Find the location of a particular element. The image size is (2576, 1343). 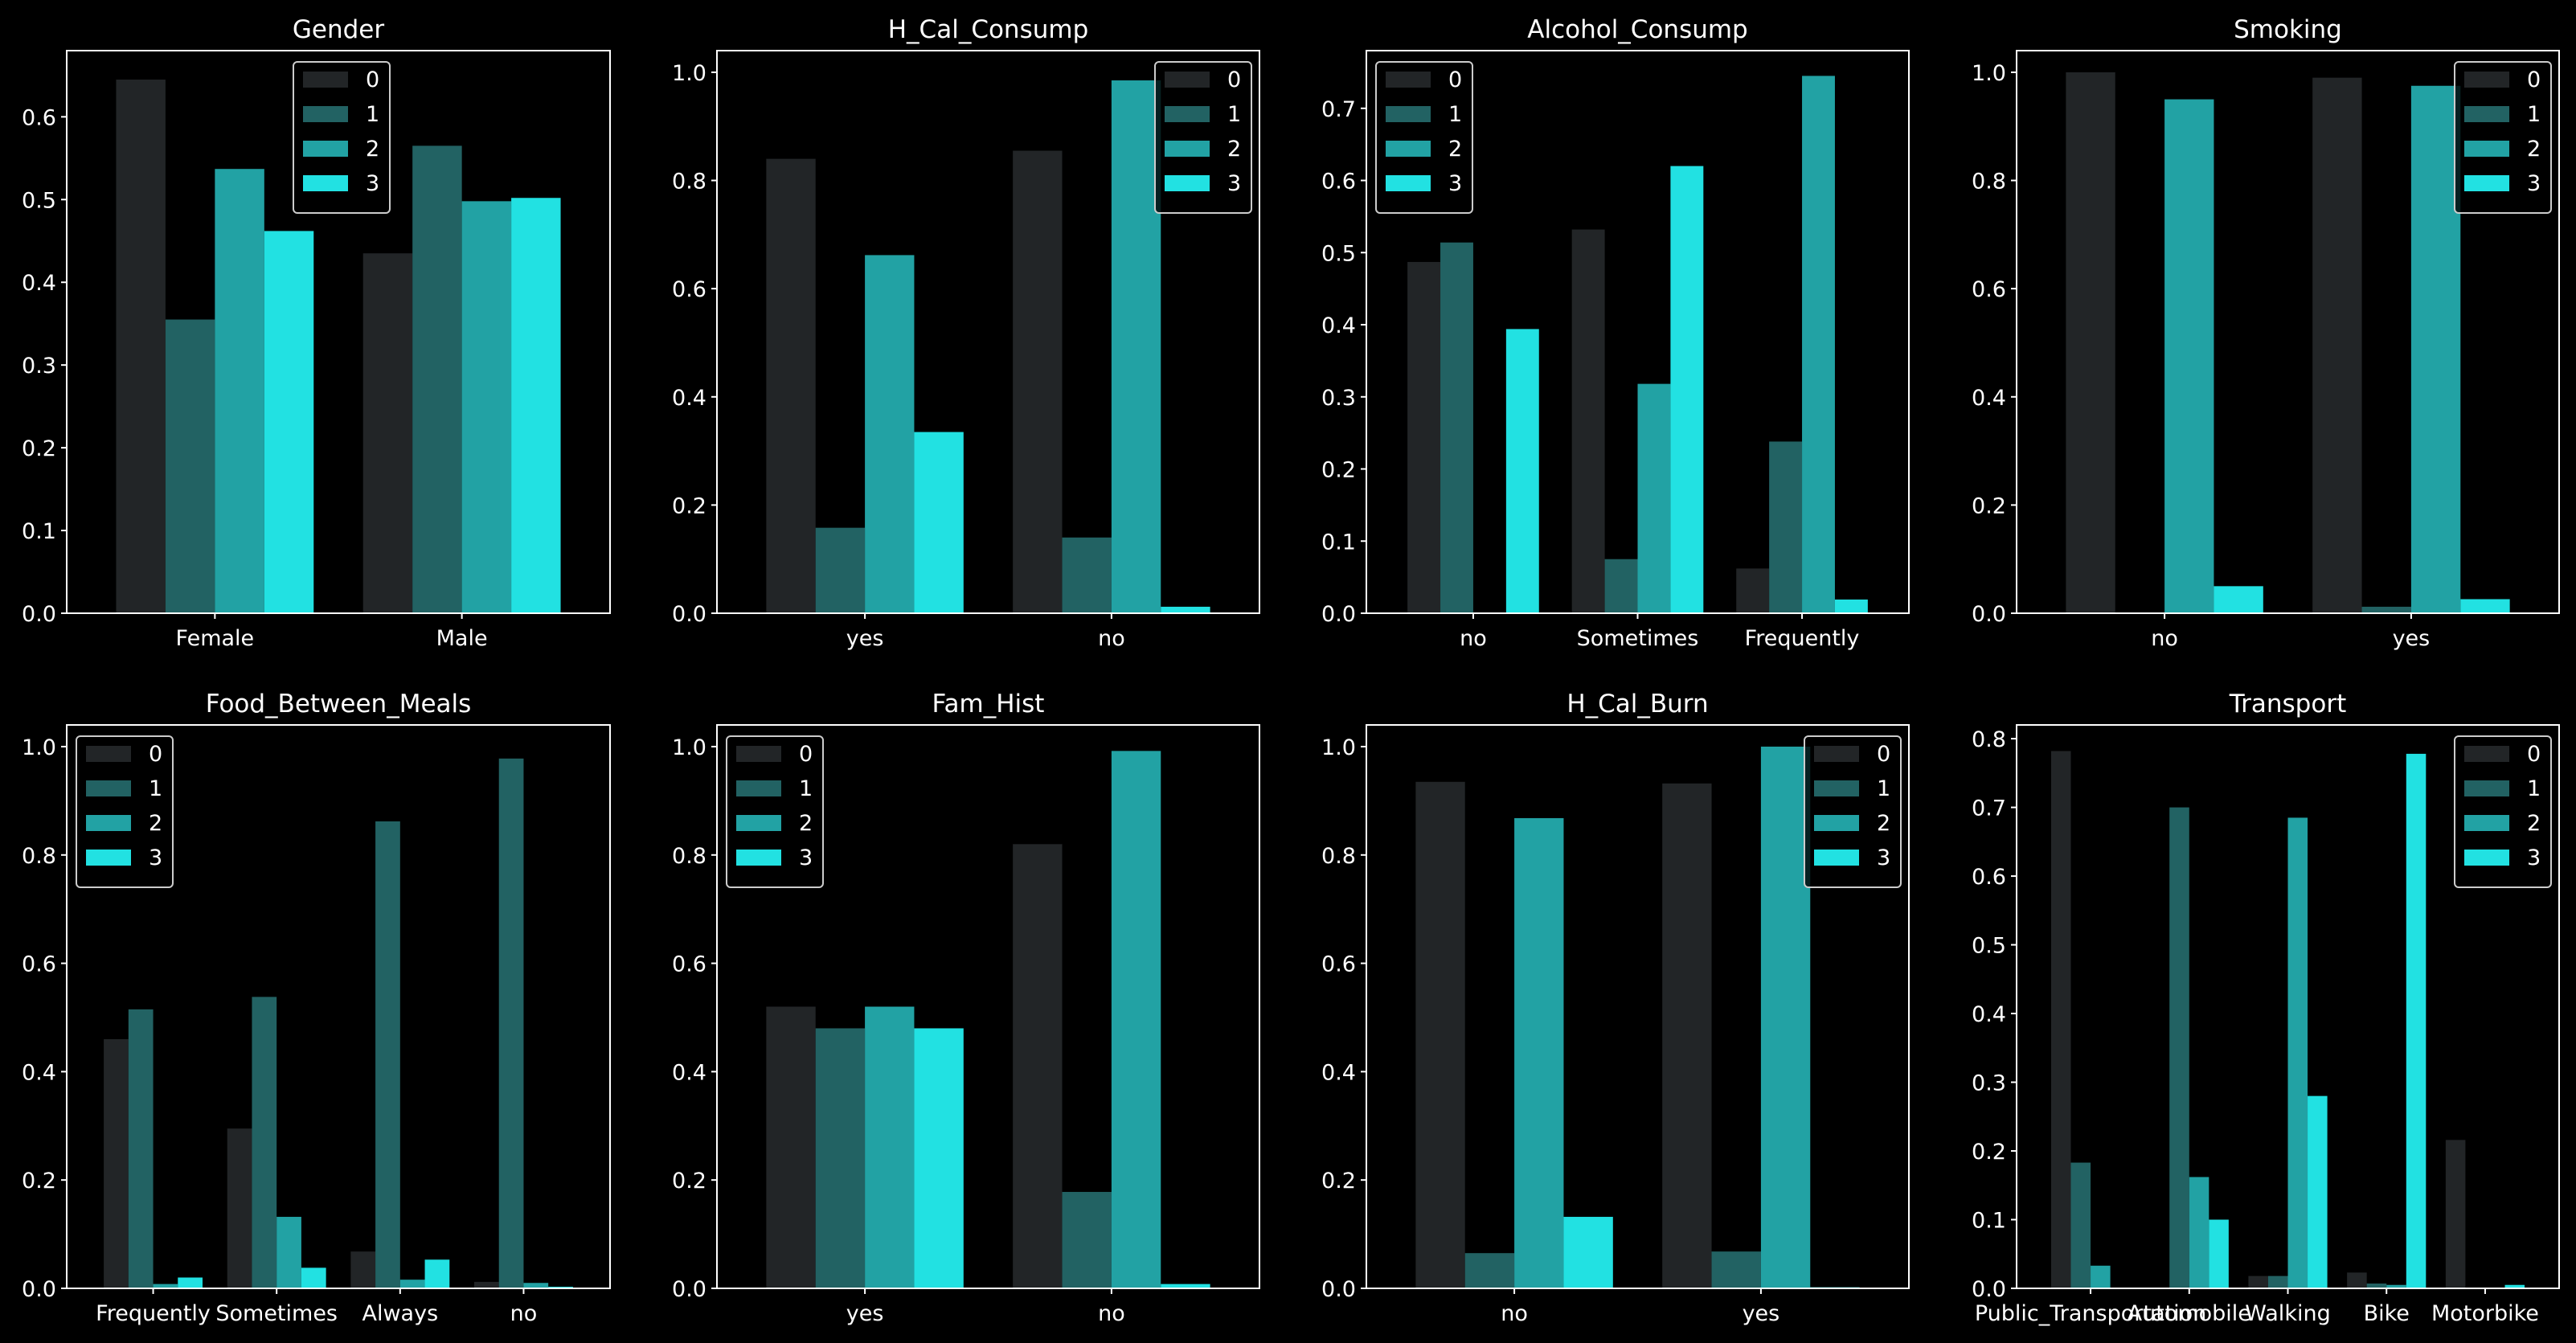

x-tick-label: Female is located at coordinates (215, 638).